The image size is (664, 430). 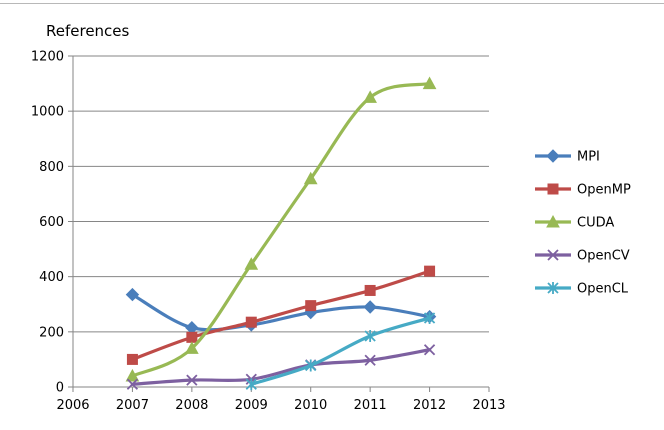 I want to click on legend: MPI OpenMP CUDA OpenCV OpenCL, so click(x=583, y=223).